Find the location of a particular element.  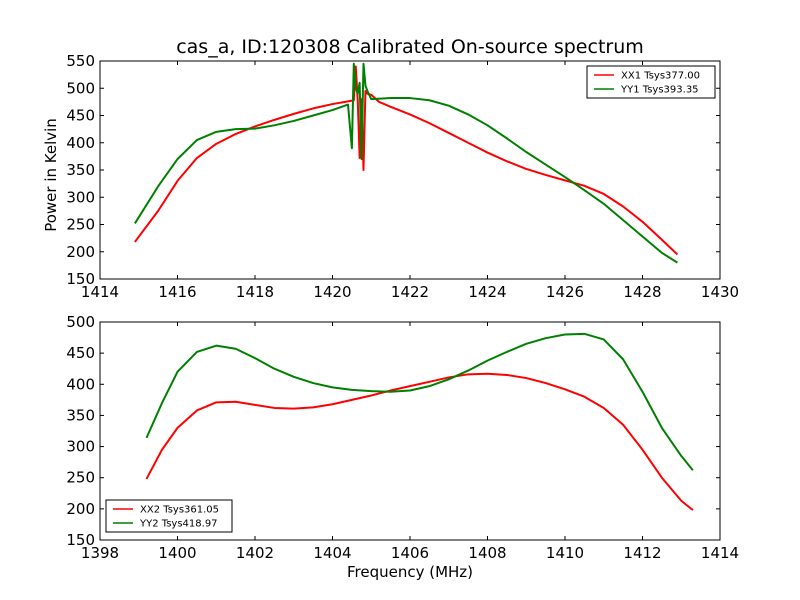

x-tick-label: 1416 is located at coordinates (177, 292).